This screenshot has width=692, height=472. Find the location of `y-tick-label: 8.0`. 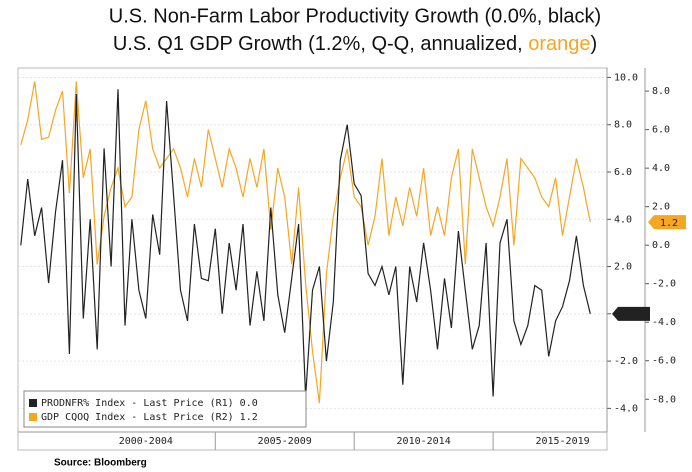

y-tick-label: 8.0 is located at coordinates (623, 125).